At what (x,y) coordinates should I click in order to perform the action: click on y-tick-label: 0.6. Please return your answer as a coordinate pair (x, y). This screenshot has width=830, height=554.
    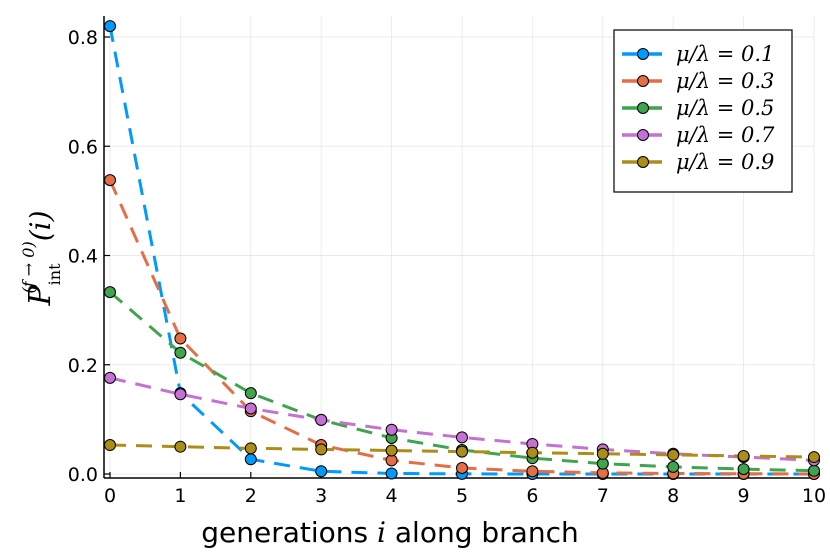
    Looking at the image, I should click on (83, 147).